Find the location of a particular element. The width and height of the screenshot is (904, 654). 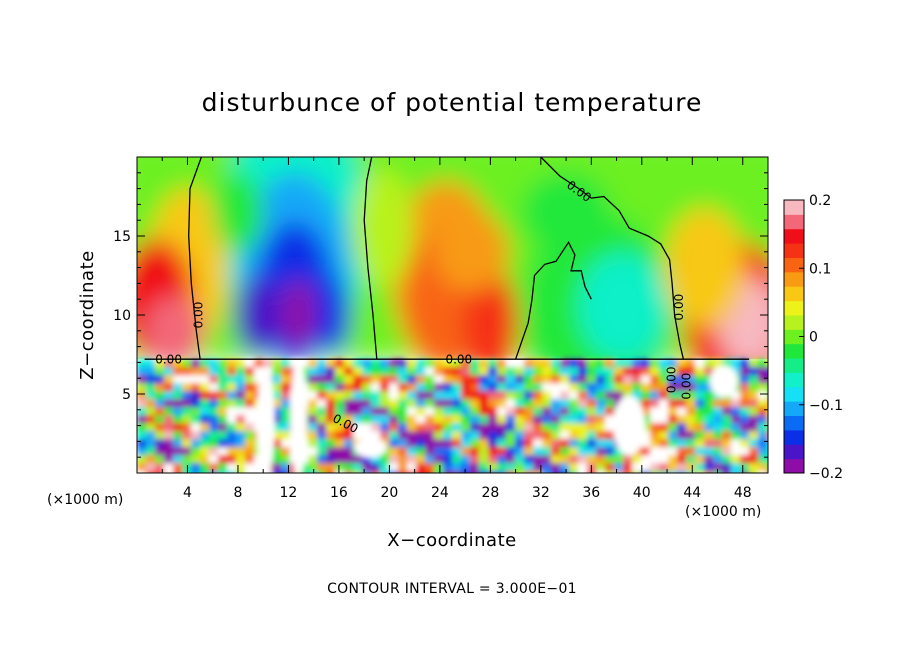

colorbar-swatch is located at coordinates (794, 250).